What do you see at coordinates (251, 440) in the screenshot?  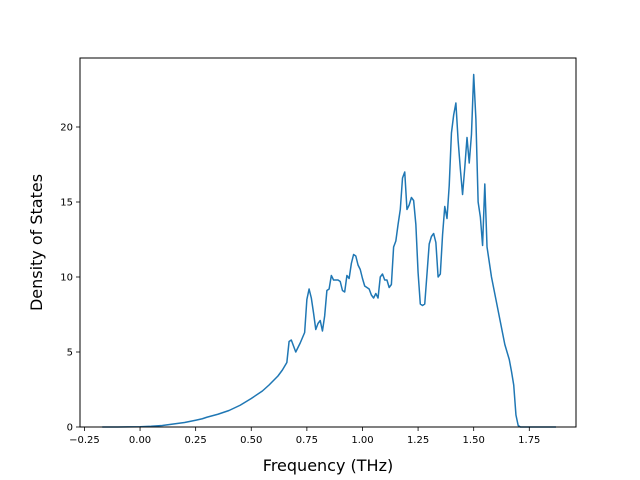 I see `x-tick-label: 0.50` at bounding box center [251, 440].